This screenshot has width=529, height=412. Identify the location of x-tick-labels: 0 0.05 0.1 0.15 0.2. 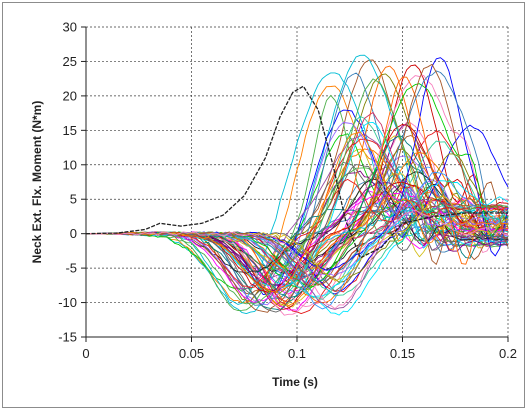
(299, 353).